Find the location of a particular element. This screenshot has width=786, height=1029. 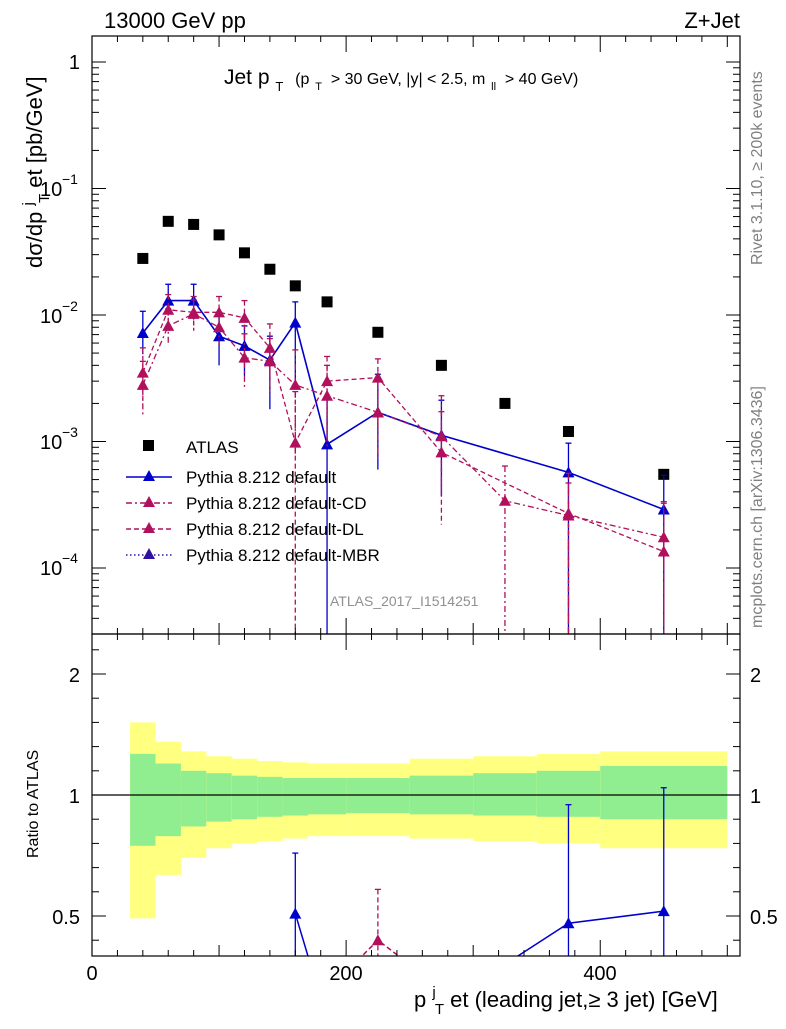

ratio-ytick-right-2: 2 is located at coordinates (755, 676).